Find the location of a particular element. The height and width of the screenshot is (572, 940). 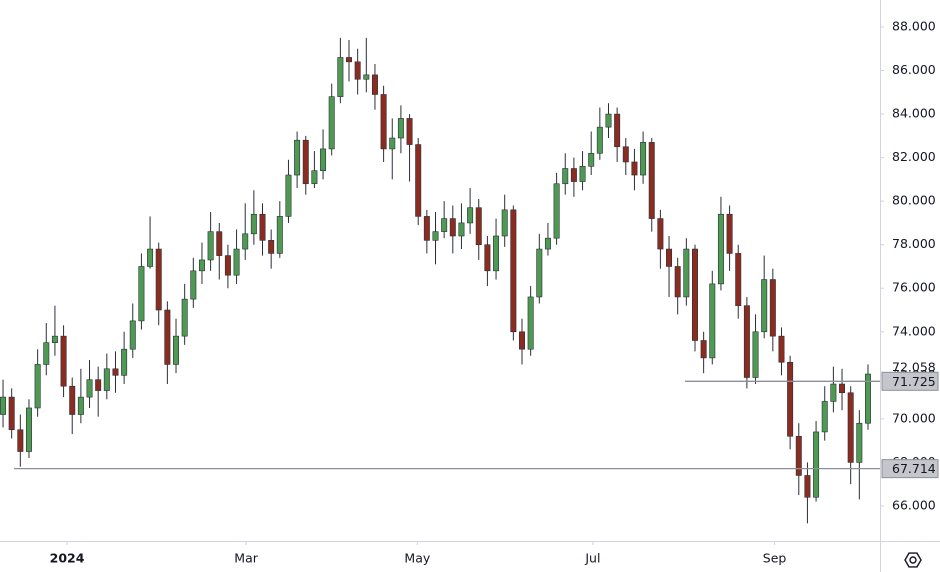

level-label: 71.725 is located at coordinates (914, 381).